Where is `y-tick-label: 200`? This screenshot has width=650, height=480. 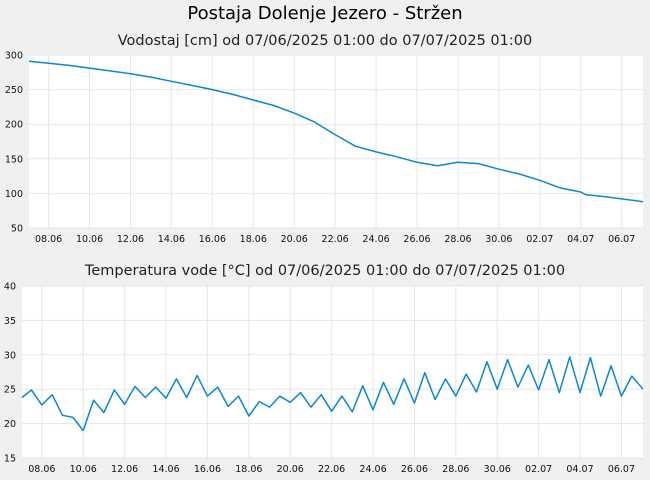 y-tick-label: 200 is located at coordinates (14, 125).